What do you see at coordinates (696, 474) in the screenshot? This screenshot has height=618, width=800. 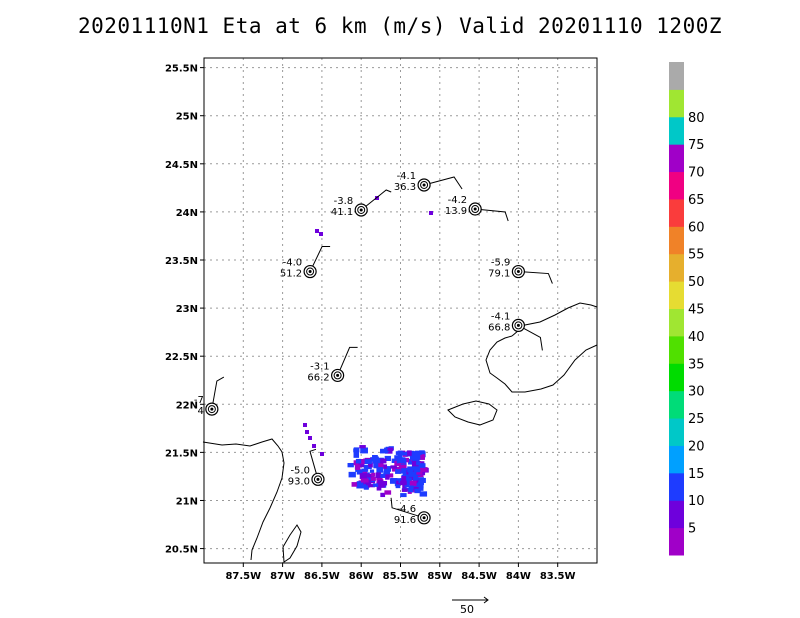 I see `colorbar-label: 15` at bounding box center [696, 474].